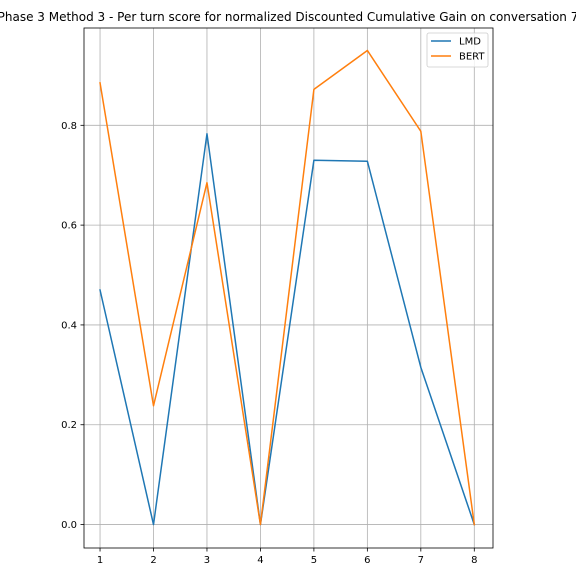 This screenshot has height=576, width=576. What do you see at coordinates (314, 560) in the screenshot?
I see `x-tick-label: 5` at bounding box center [314, 560].